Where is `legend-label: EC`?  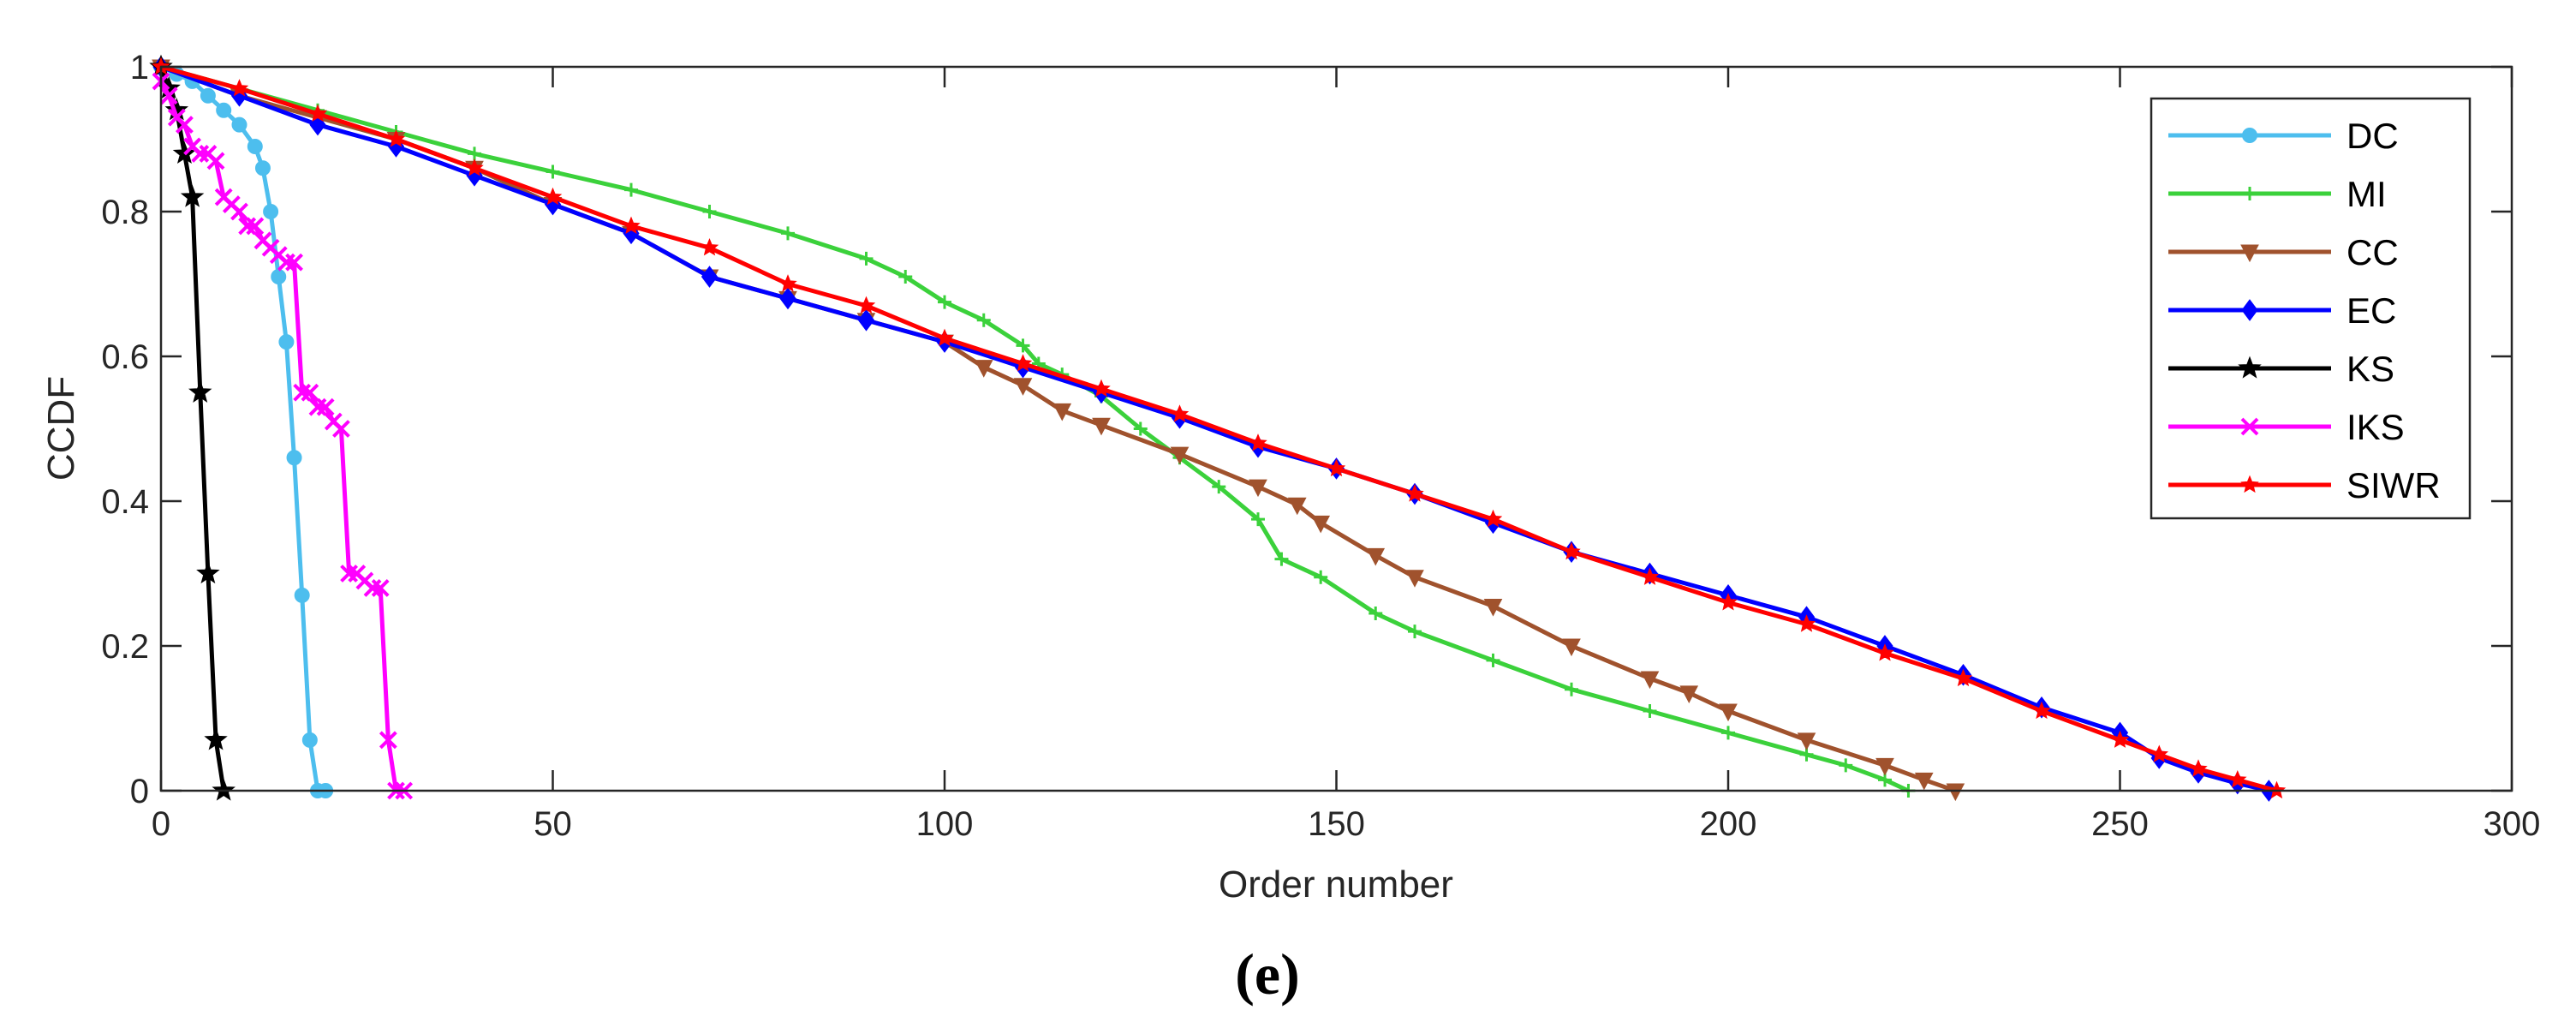
legend-label: EC is located at coordinates (2371, 310).